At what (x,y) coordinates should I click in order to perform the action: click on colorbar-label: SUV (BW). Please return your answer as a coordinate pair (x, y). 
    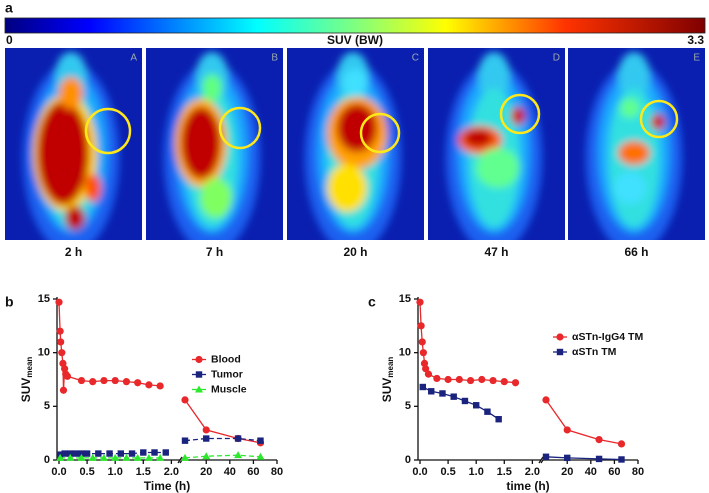
    Looking at the image, I should click on (355, 40).